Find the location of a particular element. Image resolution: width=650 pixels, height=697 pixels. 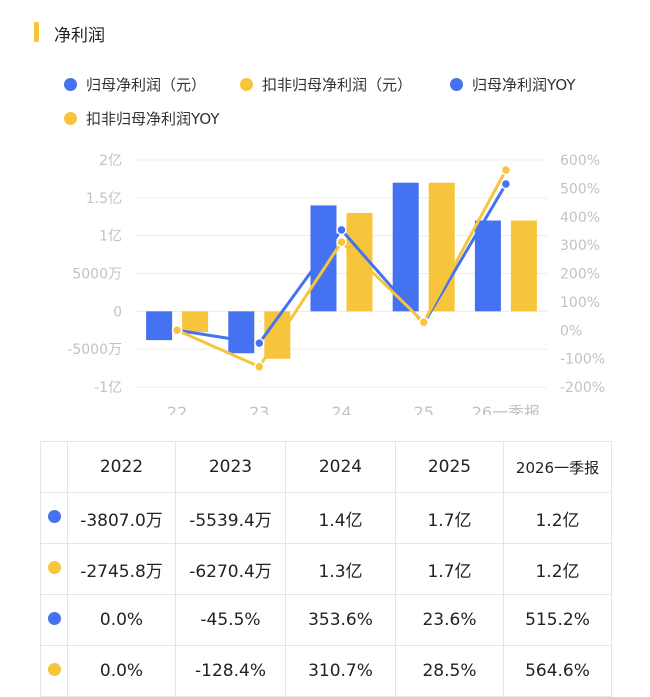

left-axis-tick-label: 1.5亿 is located at coordinates (104, 199).